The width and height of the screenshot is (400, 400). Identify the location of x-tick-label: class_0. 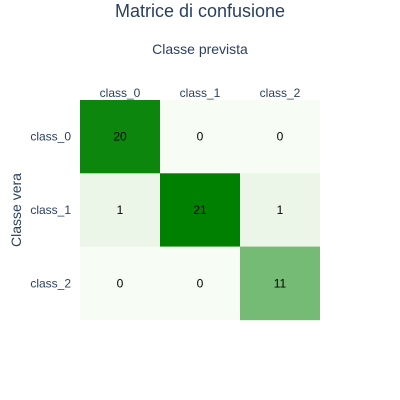
(120, 93).